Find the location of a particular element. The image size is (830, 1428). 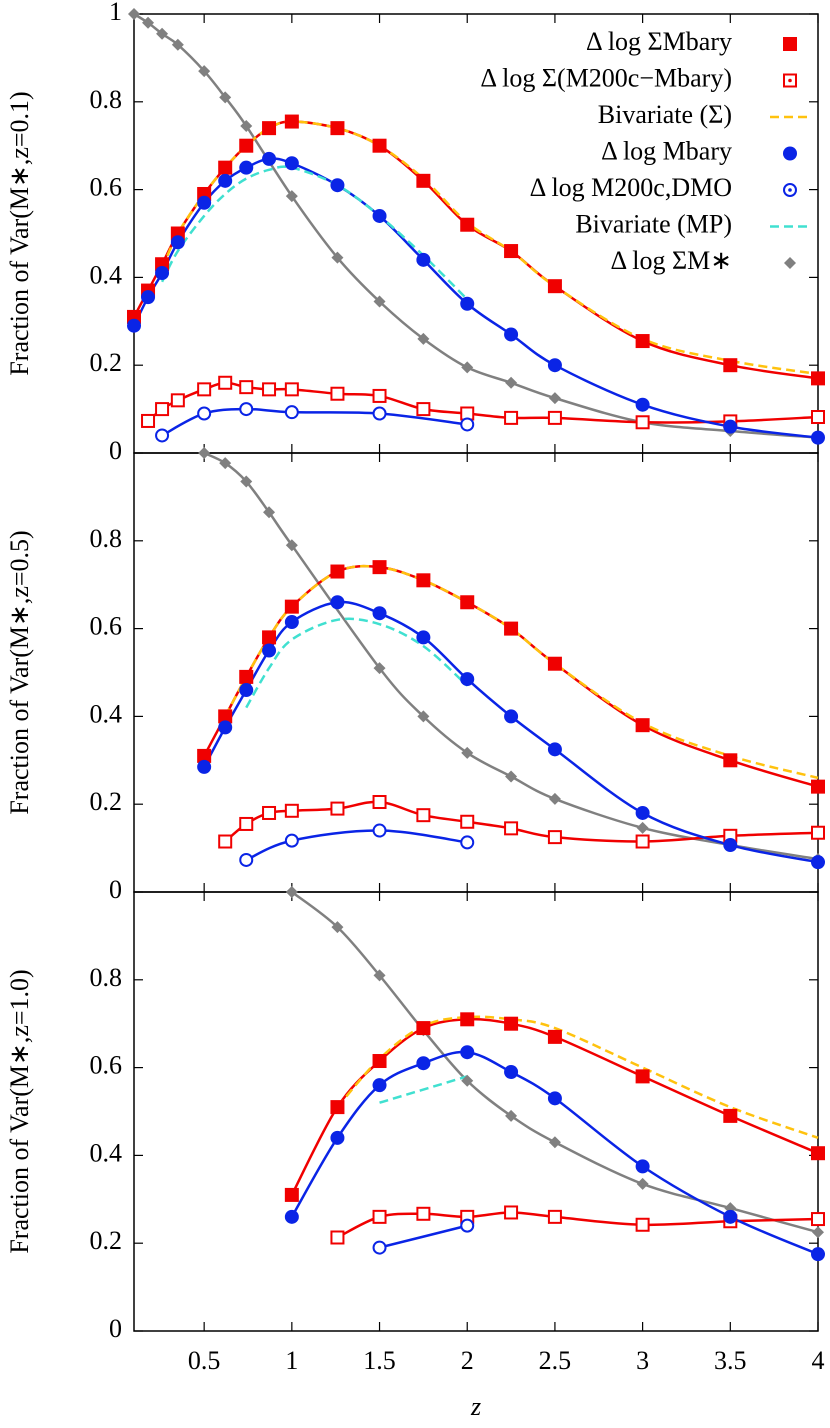

legend-label: Bivariate (Σ) is located at coordinates (665, 114).